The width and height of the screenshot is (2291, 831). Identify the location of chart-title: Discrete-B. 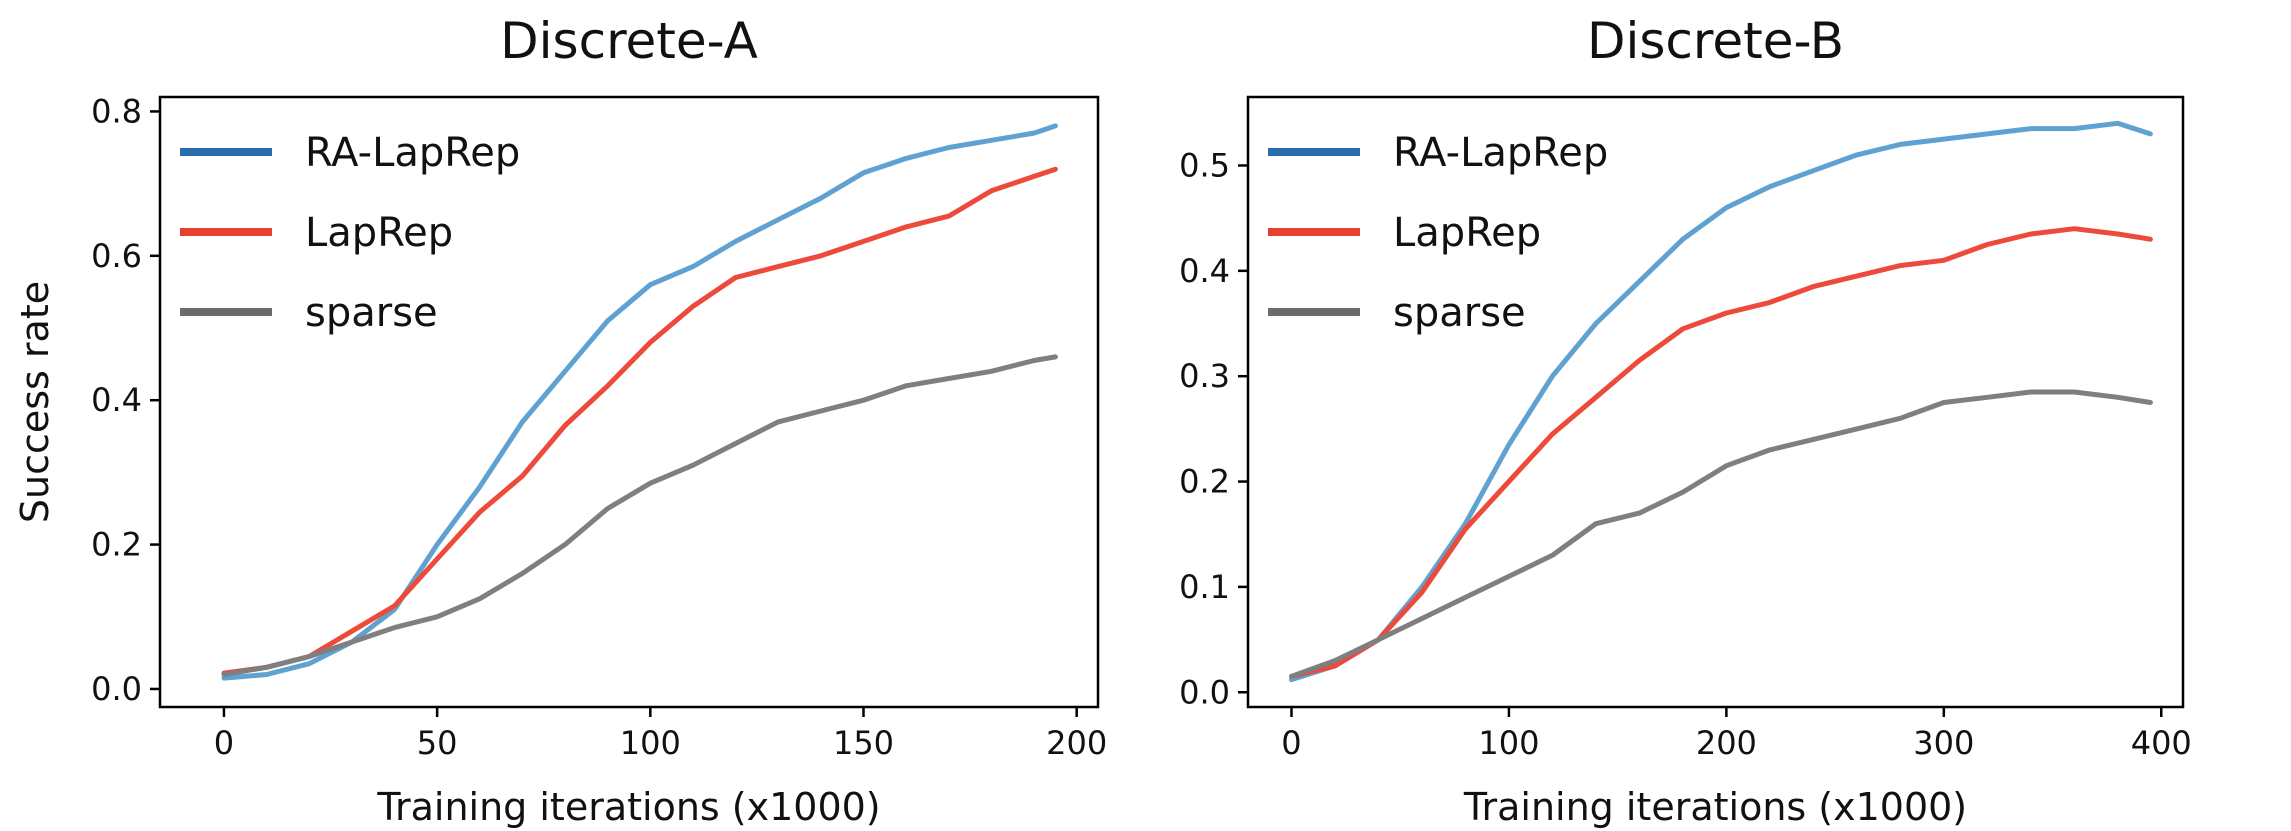
(1715, 41).